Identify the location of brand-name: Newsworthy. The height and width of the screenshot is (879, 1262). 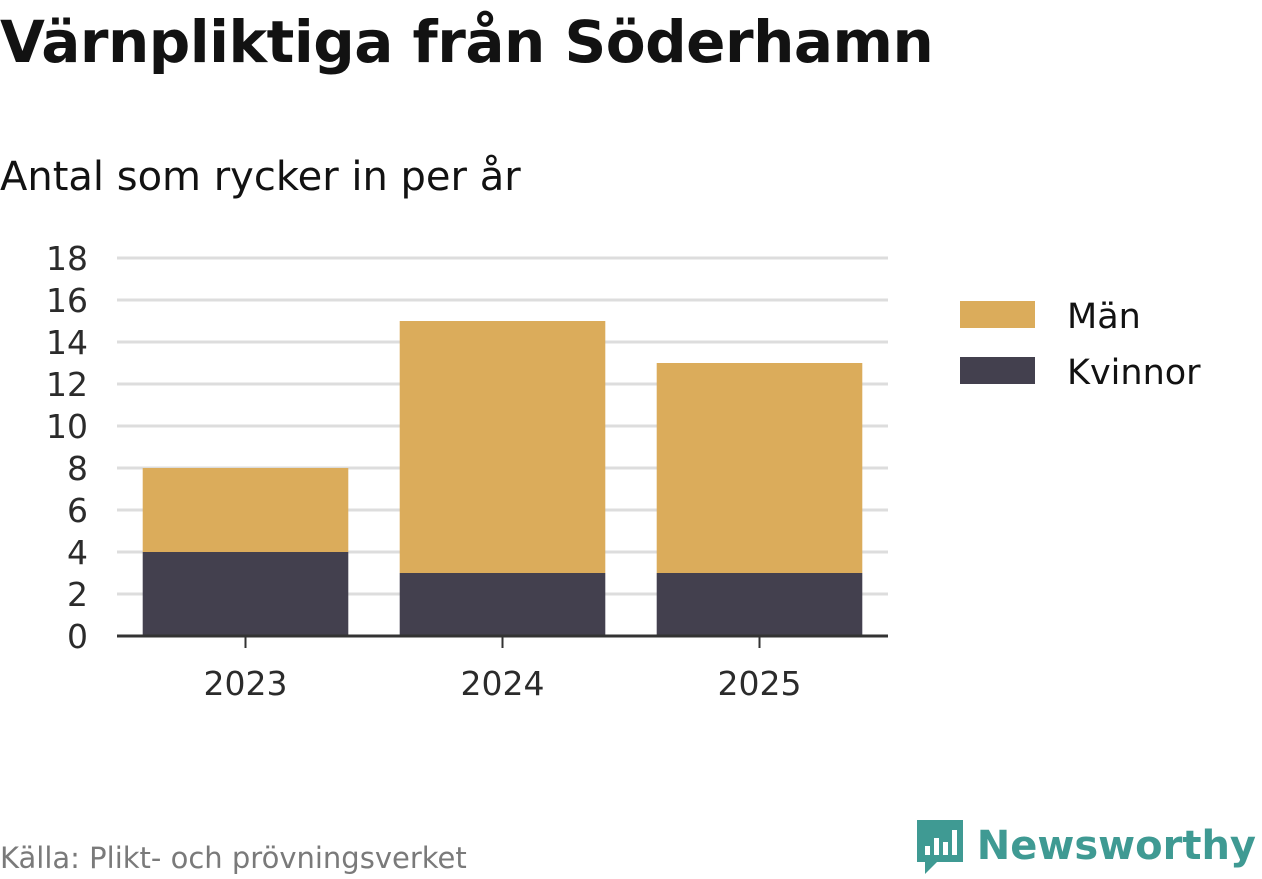
(1116, 846).